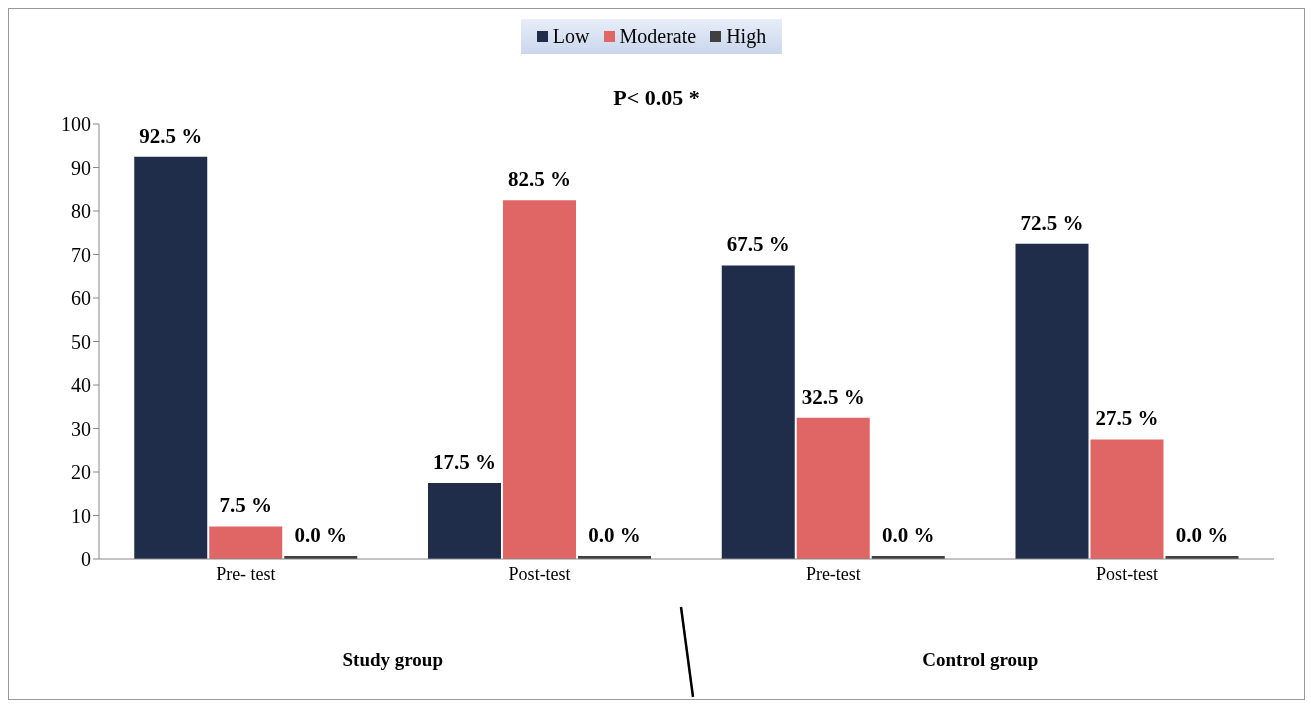  What do you see at coordinates (833, 396) in the screenshot?
I see `data-label: 32.5 %` at bounding box center [833, 396].